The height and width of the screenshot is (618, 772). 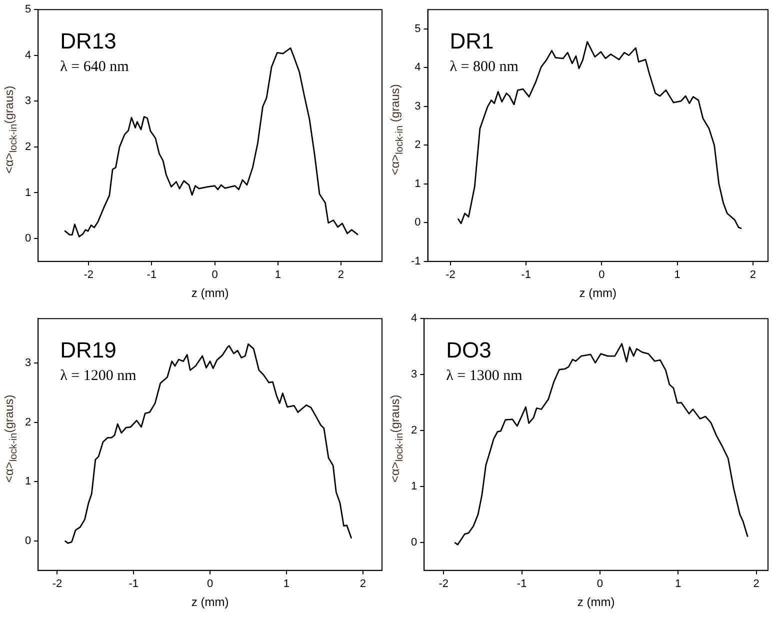 I want to click on annotation: λ = 640 nm, so click(x=95, y=67).